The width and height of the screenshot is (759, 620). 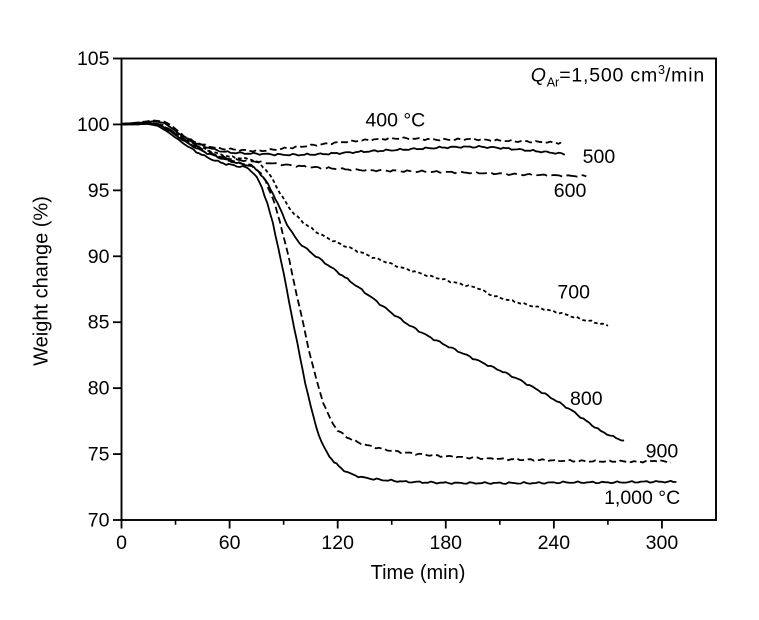 I want to click on annotation-unit: /min, so click(x=684, y=75).